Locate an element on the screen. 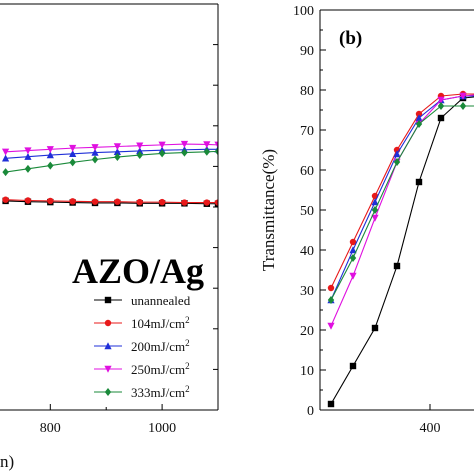  y-tick-label: 50 is located at coordinates (307, 211).